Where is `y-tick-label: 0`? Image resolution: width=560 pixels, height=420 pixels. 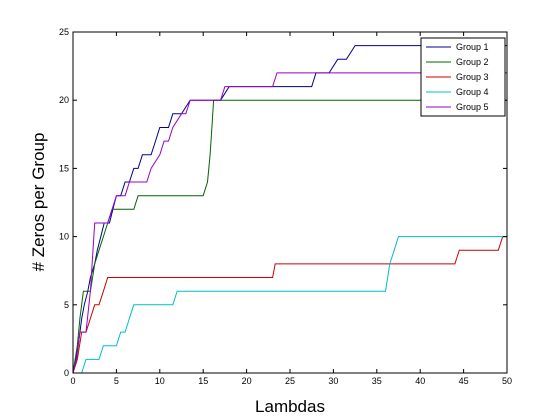
y-tick-label: 0 is located at coordinates (66, 373).